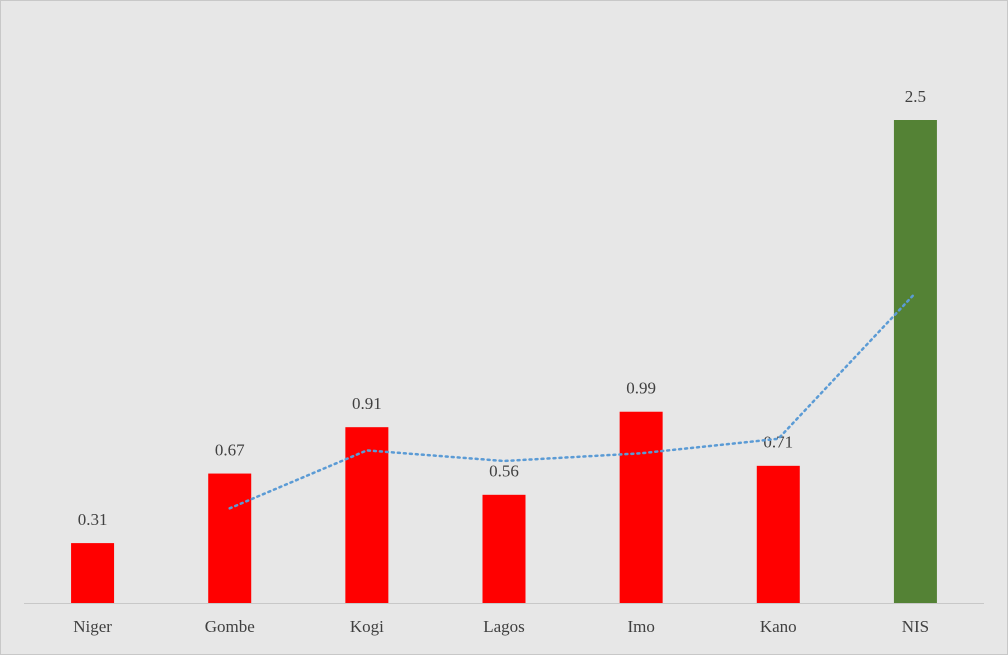 This screenshot has height=655, width=1008. Describe the element at coordinates (641, 388) in the screenshot. I see `data-label: 0.99` at that location.